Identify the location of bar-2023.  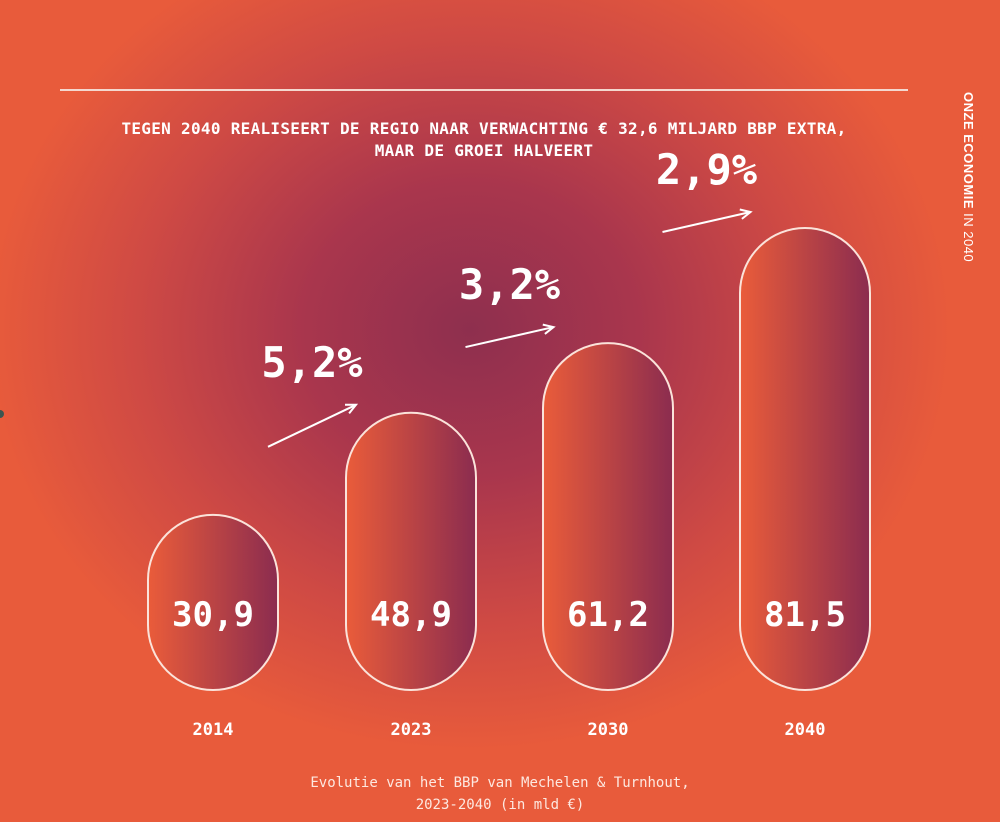
(411, 551).